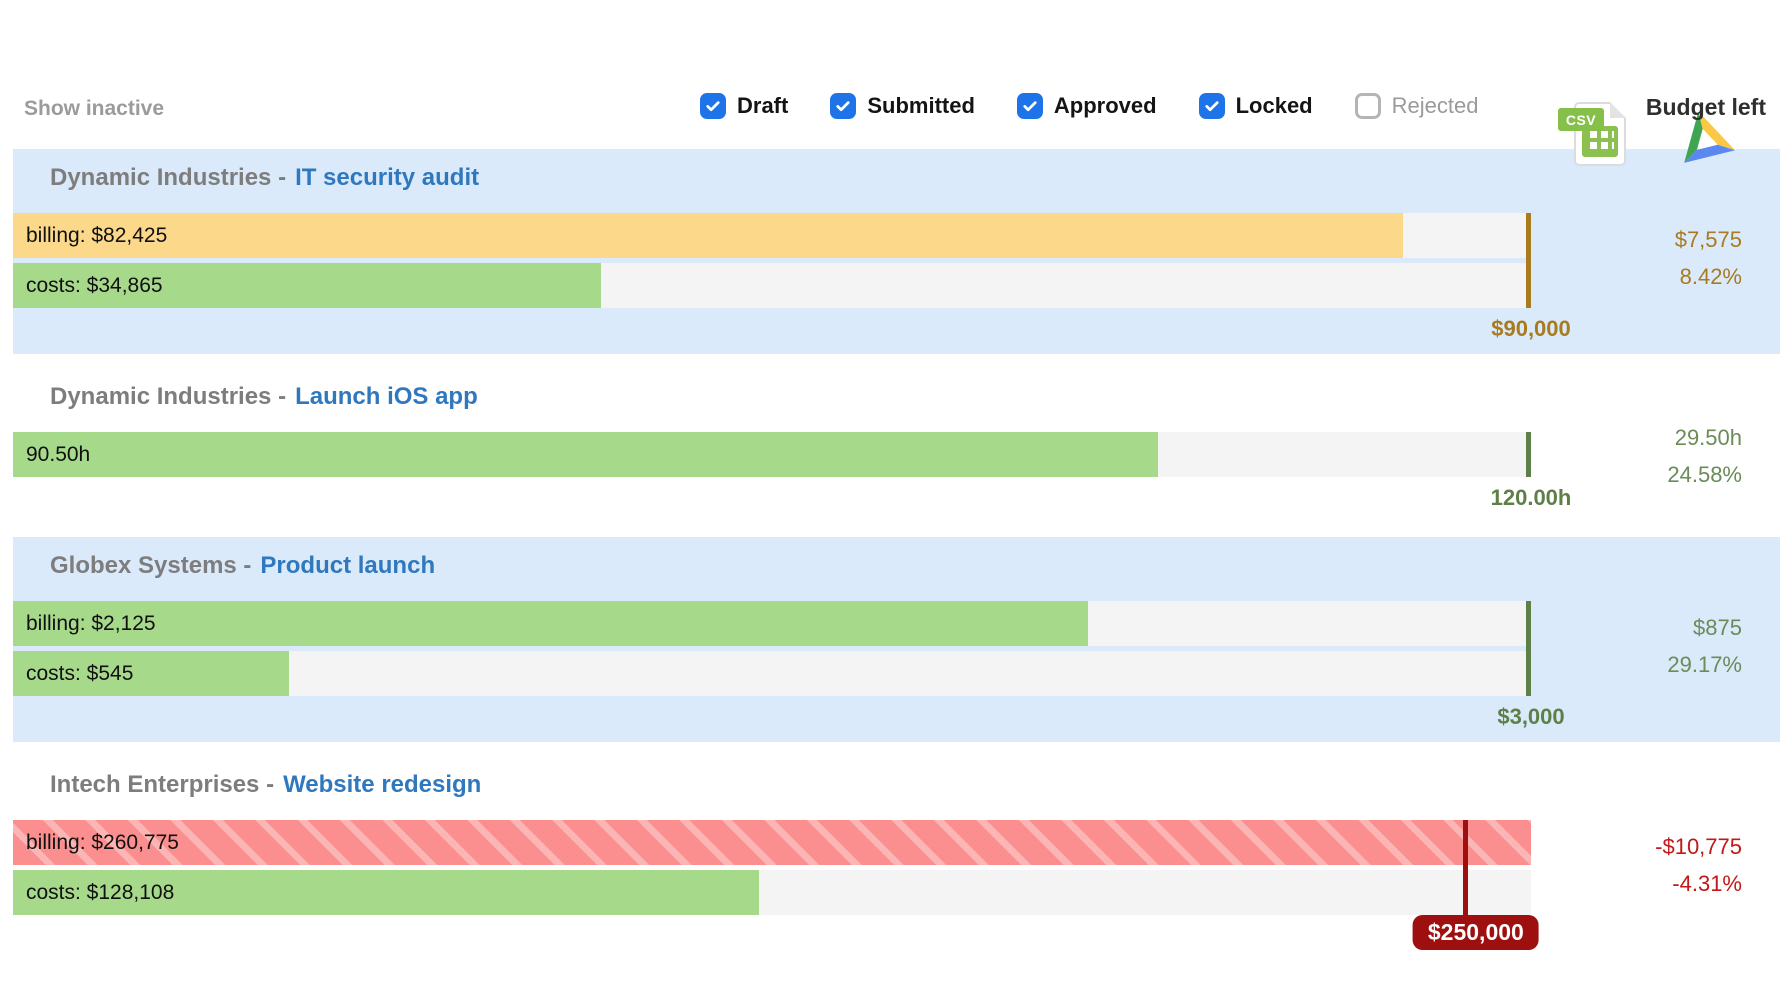  What do you see at coordinates (1655, 865) in the screenshot?
I see `budget-left-values: -$10,775 -4.31%` at bounding box center [1655, 865].